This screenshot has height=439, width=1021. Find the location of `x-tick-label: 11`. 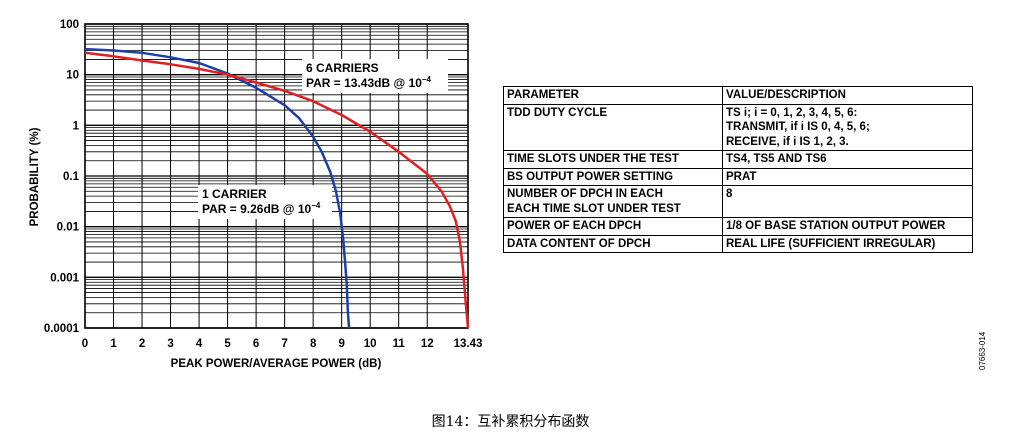

x-tick-label: 11 is located at coordinates (399, 344).